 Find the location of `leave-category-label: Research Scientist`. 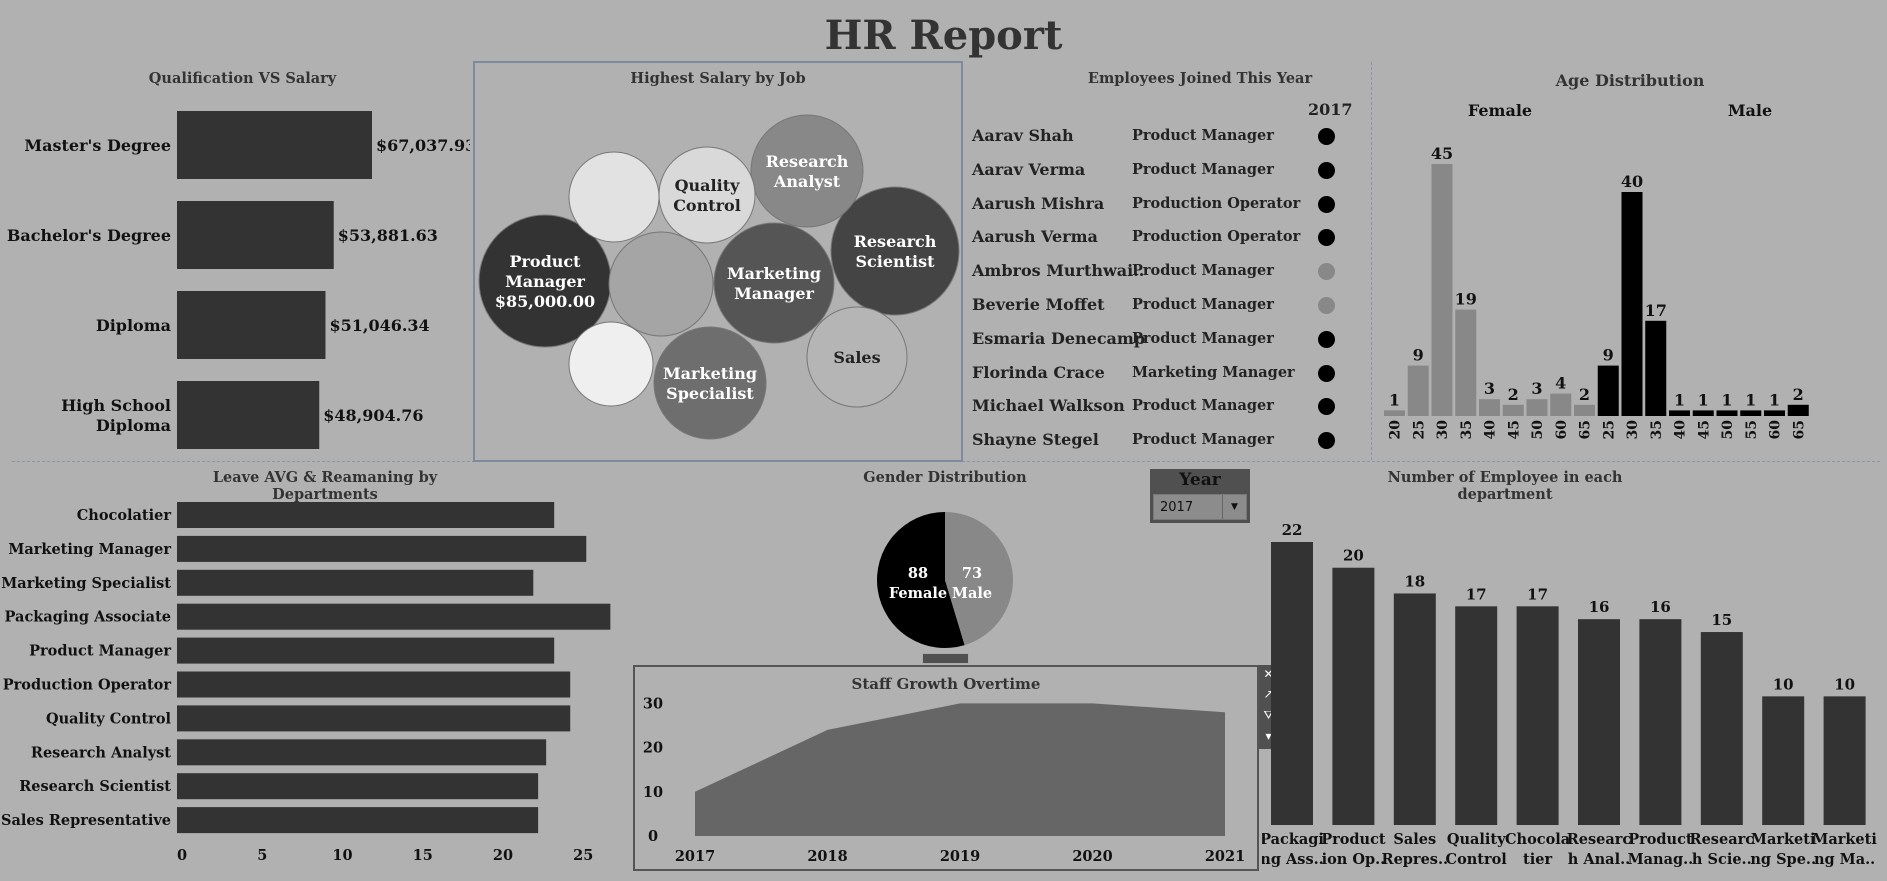

leave-category-label: Research Scientist is located at coordinates (95, 786).